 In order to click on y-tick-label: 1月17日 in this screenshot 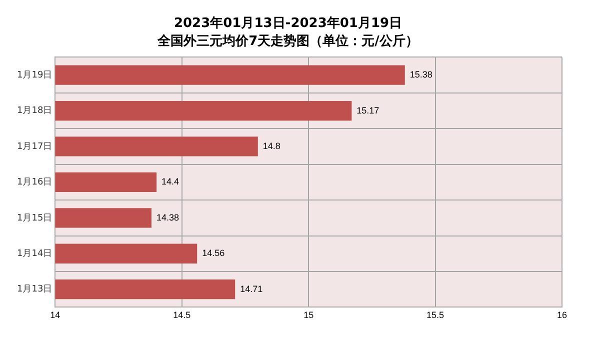, I will do `click(34, 147)`.